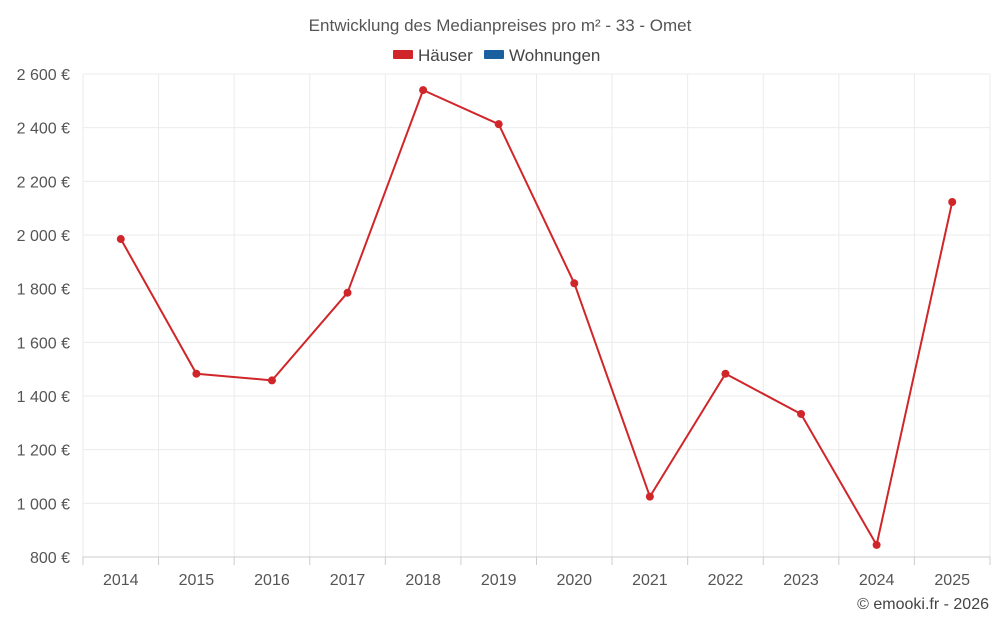 The width and height of the screenshot is (1000, 625). Describe the element at coordinates (43, 451) in the screenshot. I see `y-tick-label: 1 200 €` at that location.